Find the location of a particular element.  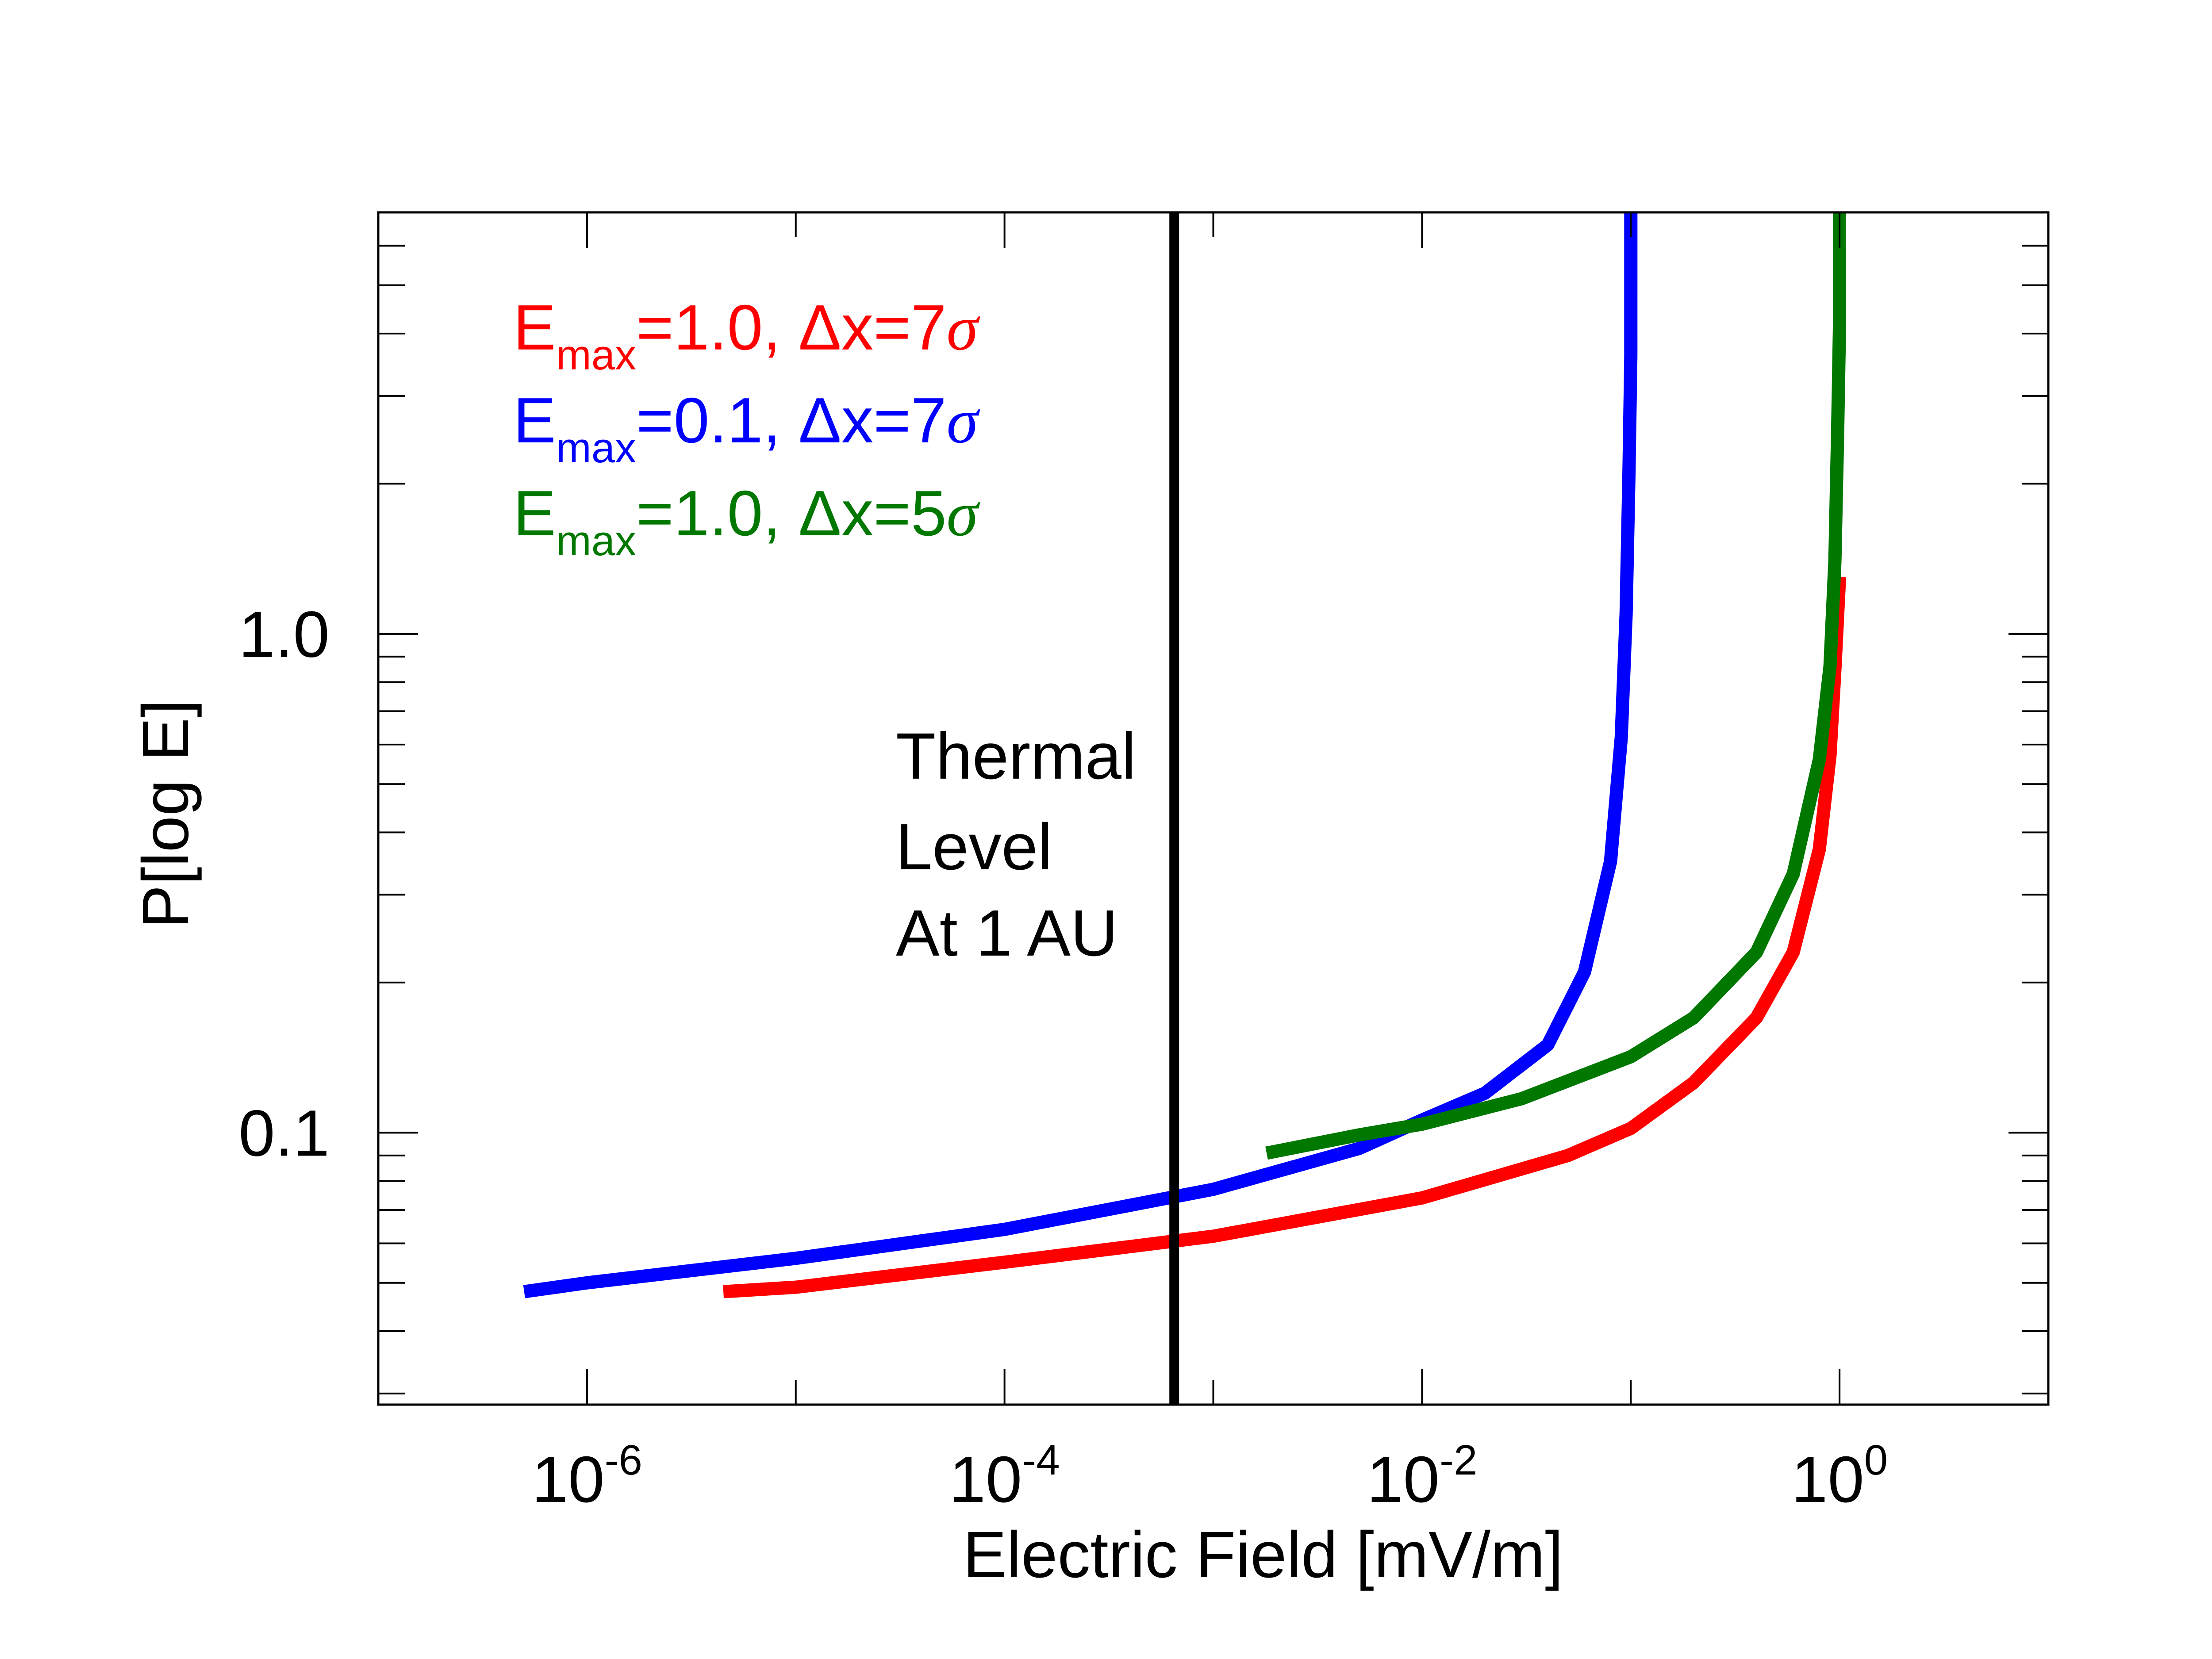

annotation-line-1: Thermal is located at coordinates (1016, 757).